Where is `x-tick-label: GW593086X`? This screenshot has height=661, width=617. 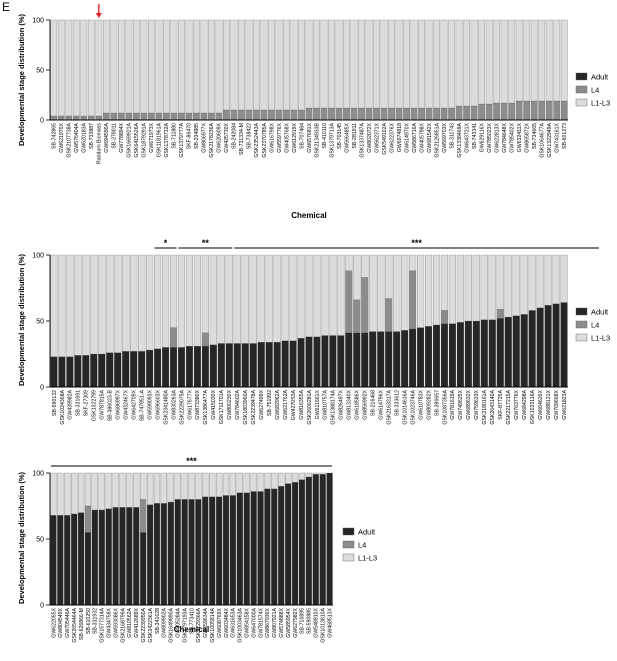 x-tick-label: GW593086X is located at coordinates (116, 622).